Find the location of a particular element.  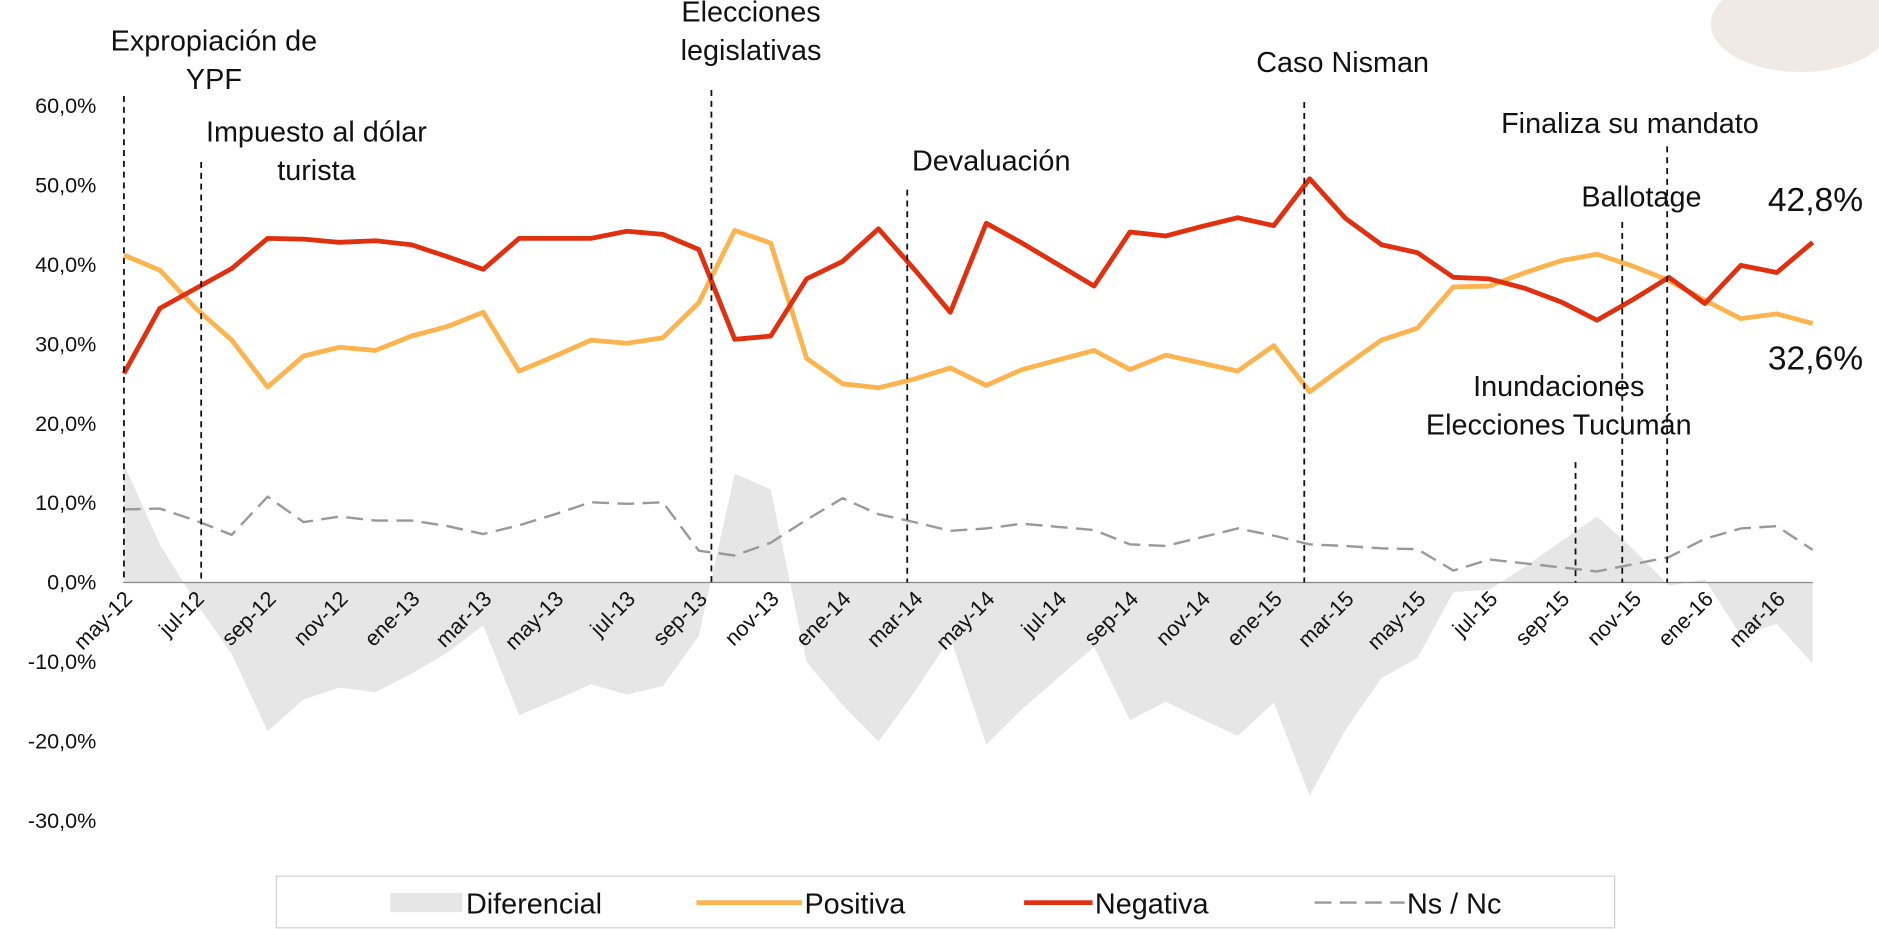

y-tick-label: 30,0% is located at coordinates (65, 343).